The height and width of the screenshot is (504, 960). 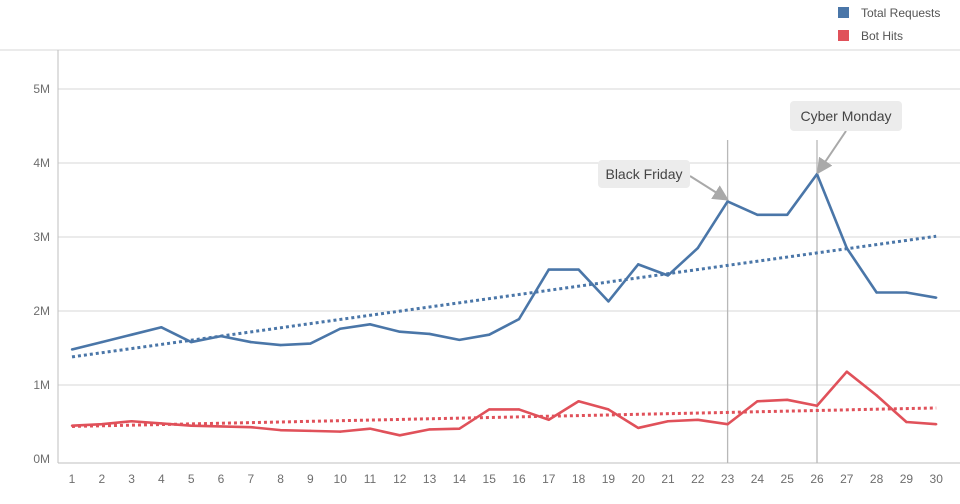 What do you see at coordinates (41, 89) in the screenshot?
I see `y-tick-label-5: 5M` at bounding box center [41, 89].